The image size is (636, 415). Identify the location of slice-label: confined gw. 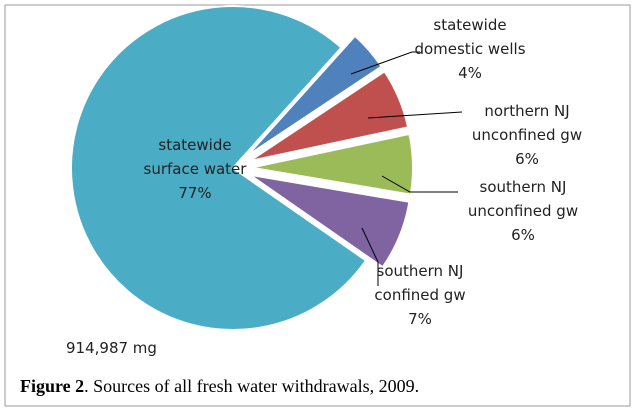
(419, 295).